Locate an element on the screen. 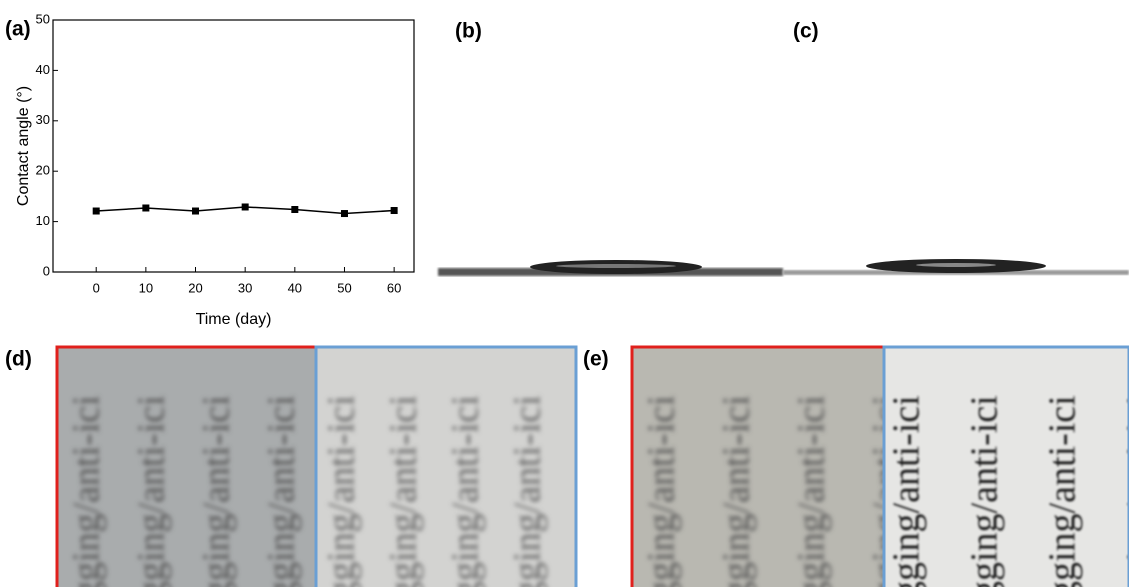 This screenshot has height=587, width=1129. x-tick-label: 50 is located at coordinates (344, 287).